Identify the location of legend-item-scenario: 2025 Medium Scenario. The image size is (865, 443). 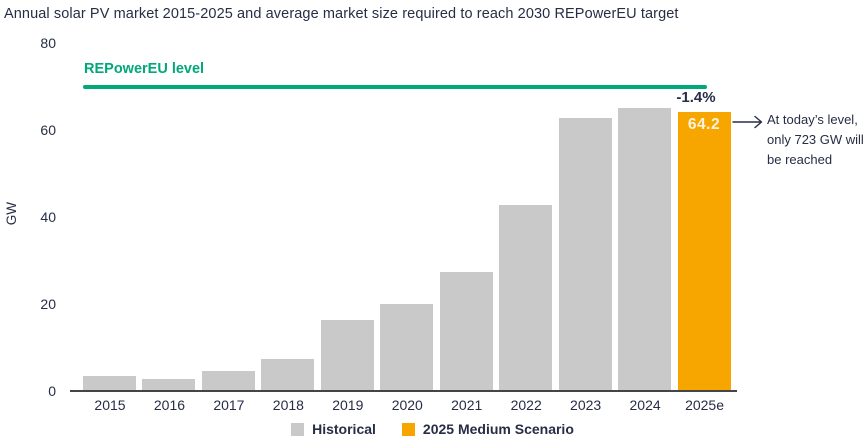
(487, 429).